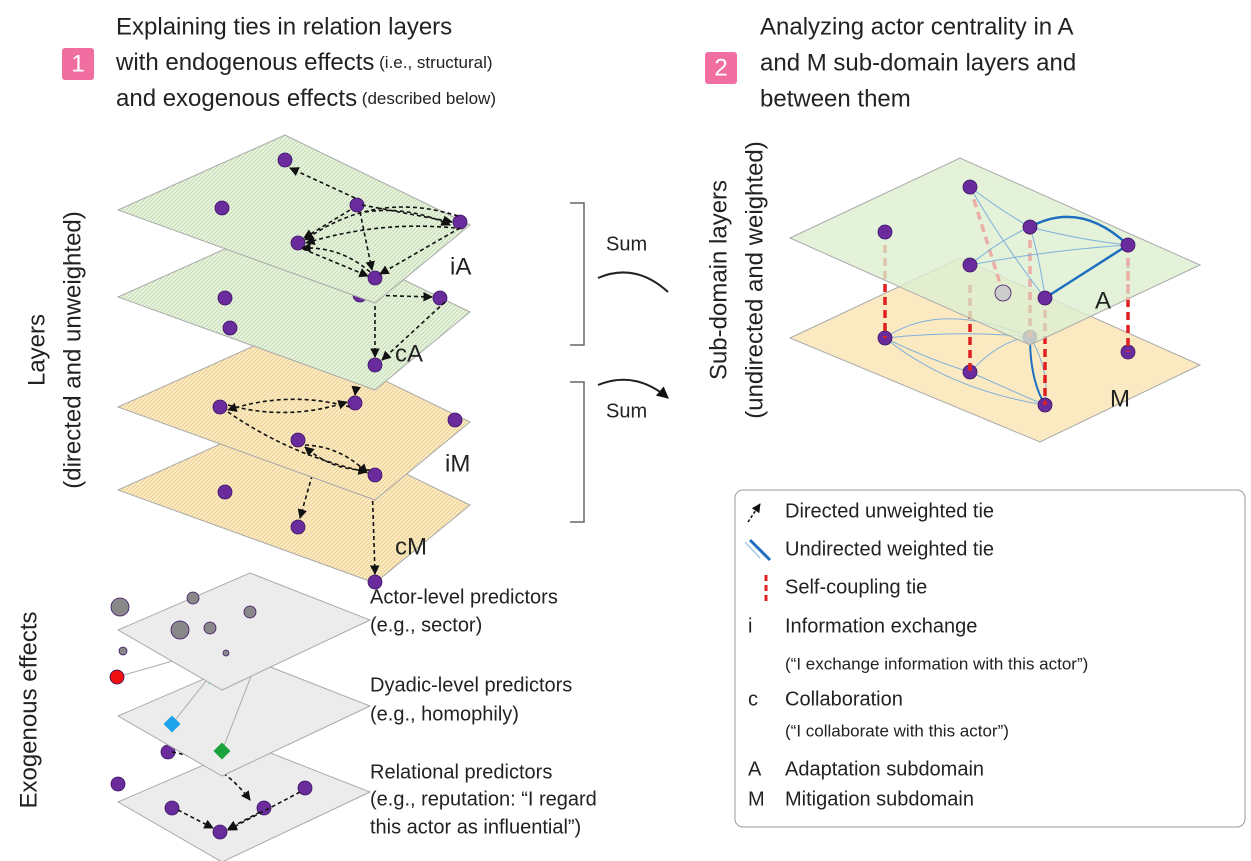 The width and height of the screenshot is (1251, 861). What do you see at coordinates (844, 699) in the screenshot?
I see `legend-entry: Collaboration` at bounding box center [844, 699].